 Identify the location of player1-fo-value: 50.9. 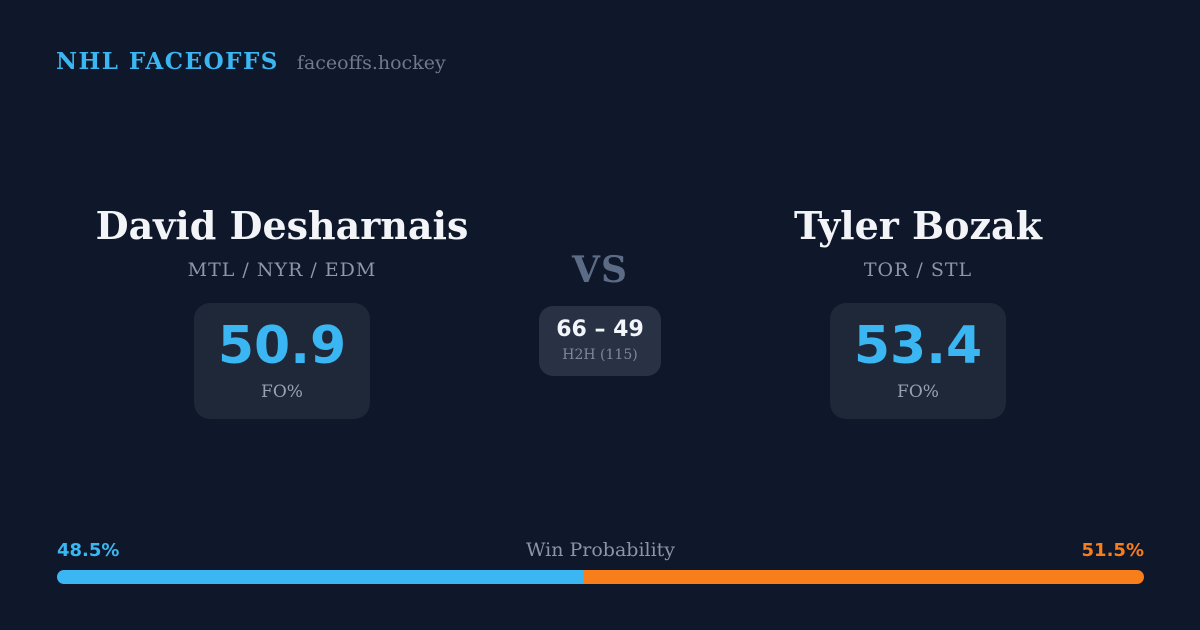
(282, 345).